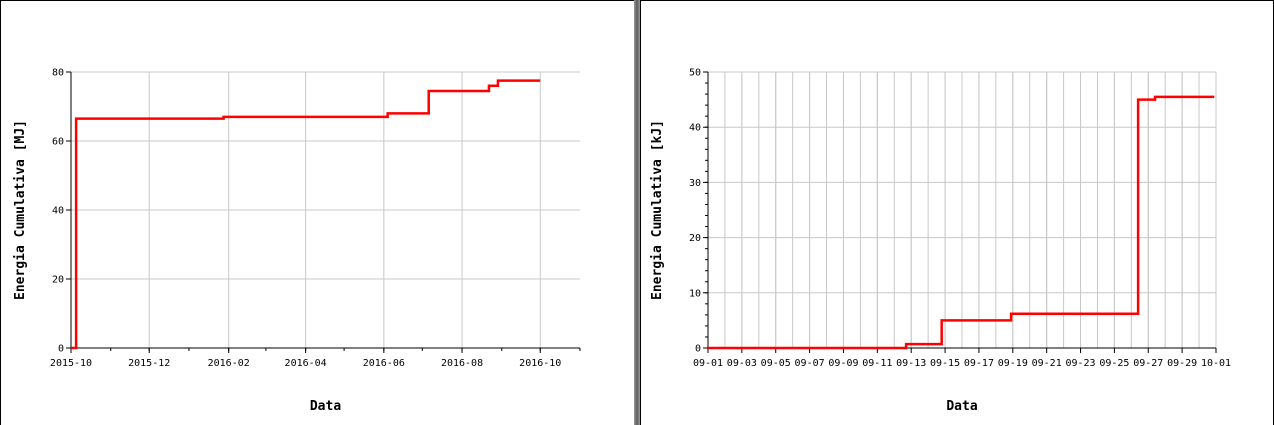  Describe the element at coordinates (637, 212) in the screenshot. I see `panel-divider` at that location.